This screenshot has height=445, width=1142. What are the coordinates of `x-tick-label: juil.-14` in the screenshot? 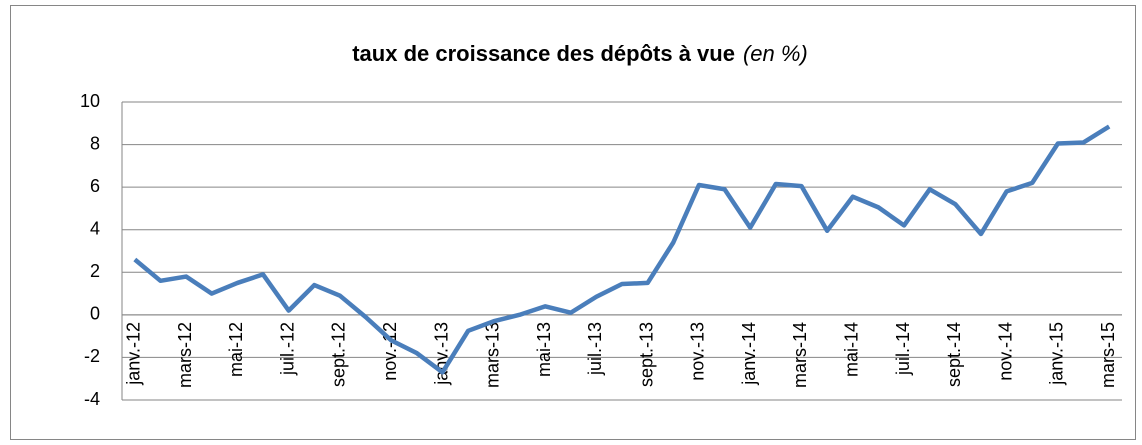 It's located at (903, 349).